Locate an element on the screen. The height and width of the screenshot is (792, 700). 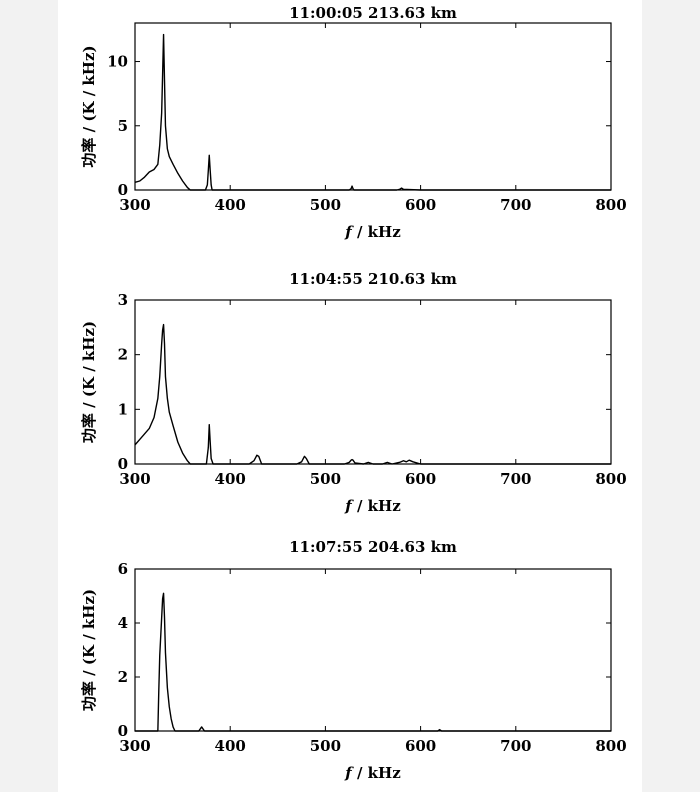
panel-title: 11:07:55 204.63 km is located at coordinates (373, 547).